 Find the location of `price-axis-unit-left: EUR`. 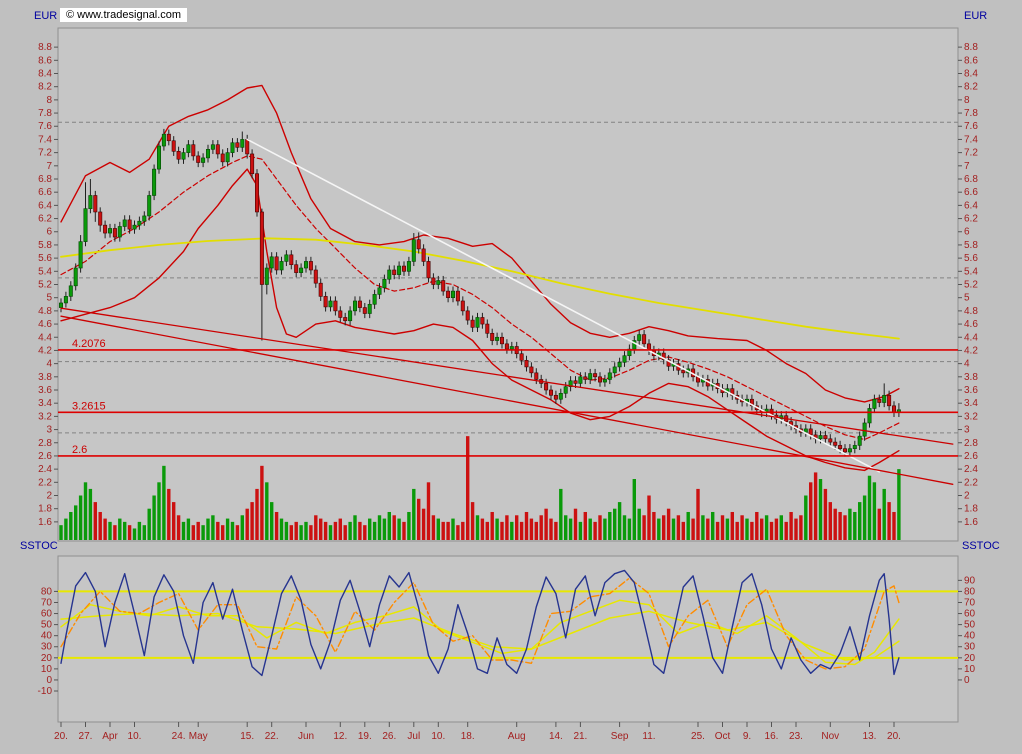

price-axis-unit-left: EUR is located at coordinates (46, 16).